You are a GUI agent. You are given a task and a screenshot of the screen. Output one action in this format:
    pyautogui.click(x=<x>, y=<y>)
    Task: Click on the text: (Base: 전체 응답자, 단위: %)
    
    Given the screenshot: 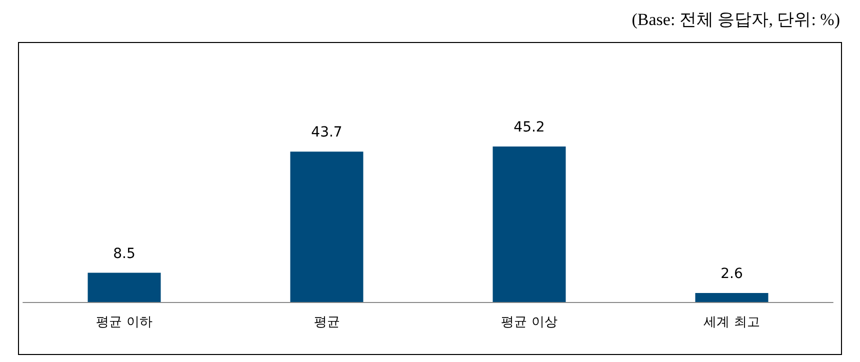 What is the action you would take?
    pyautogui.click(x=736, y=20)
    